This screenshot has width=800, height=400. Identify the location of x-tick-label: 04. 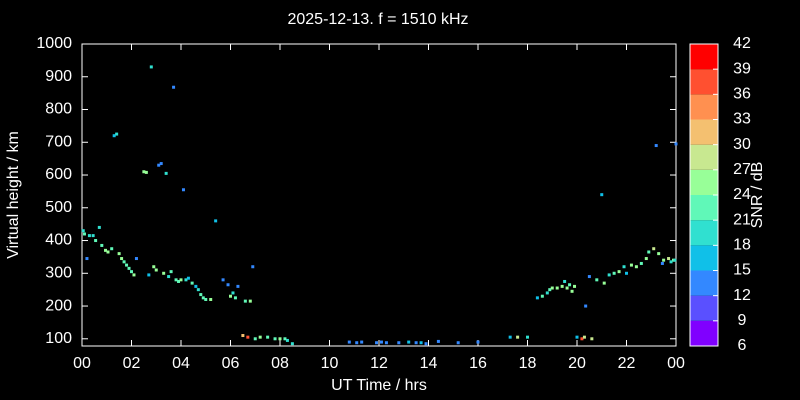
(181, 363).